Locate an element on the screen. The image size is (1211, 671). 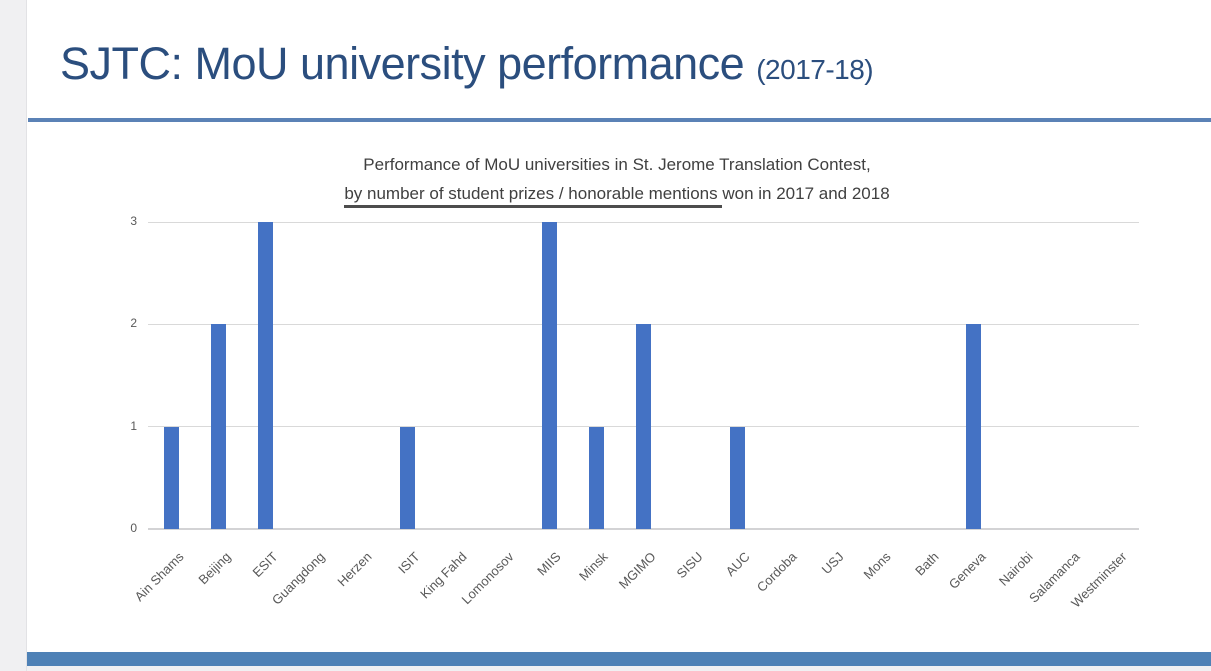
x-axis-line is located at coordinates (643, 529).